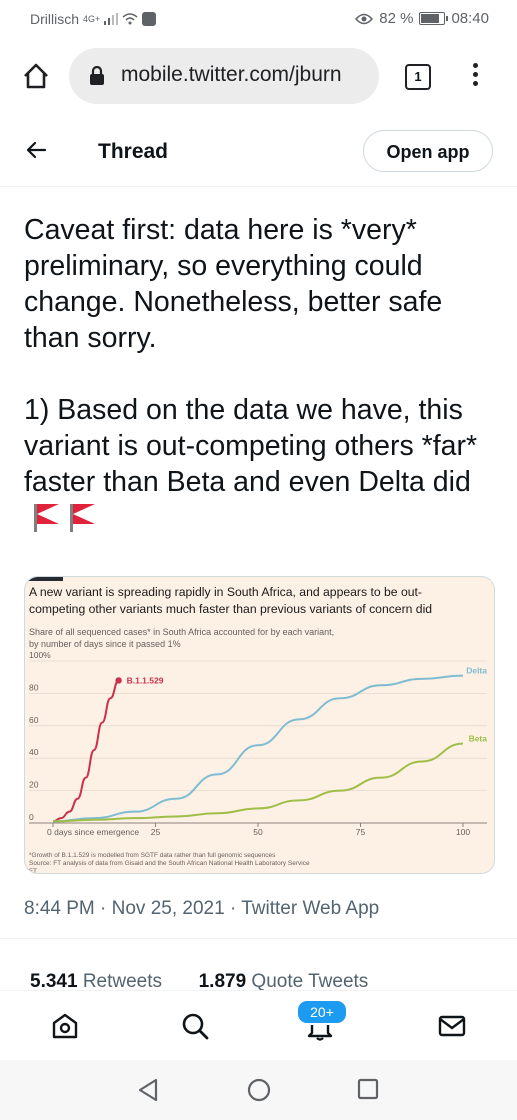 This screenshot has width=517, height=1120. I want to click on lock-icon, so click(97, 75).